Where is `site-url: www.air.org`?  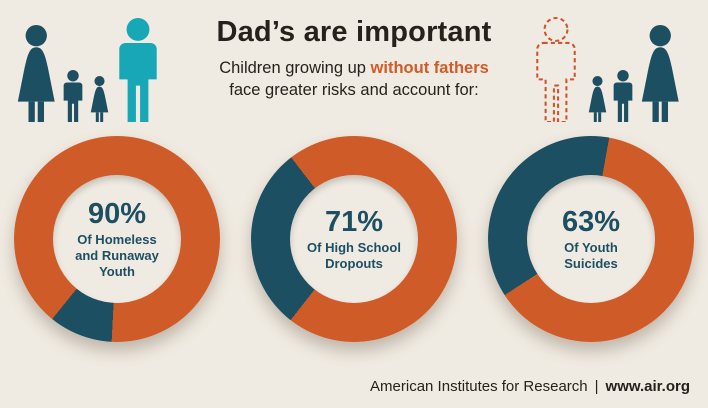 site-url: www.air.org is located at coordinates (647, 386).